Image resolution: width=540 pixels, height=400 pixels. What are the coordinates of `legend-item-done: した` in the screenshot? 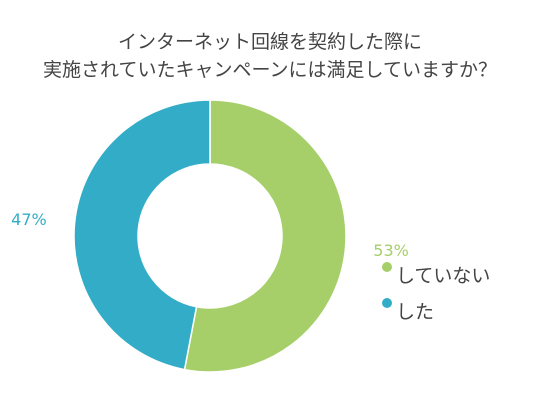 It's located at (436, 310).